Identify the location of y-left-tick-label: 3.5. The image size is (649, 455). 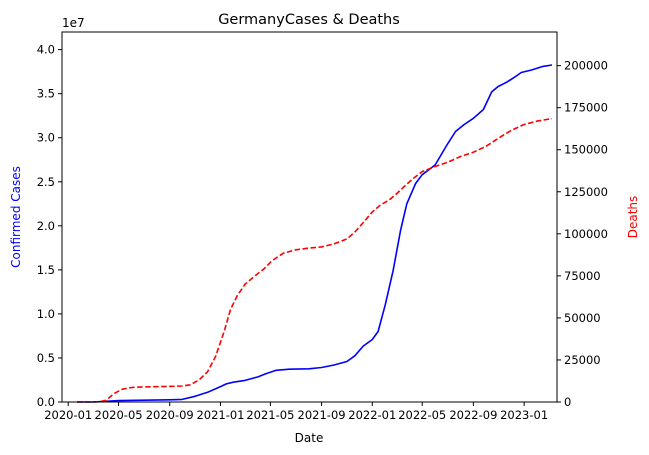
(46, 94).